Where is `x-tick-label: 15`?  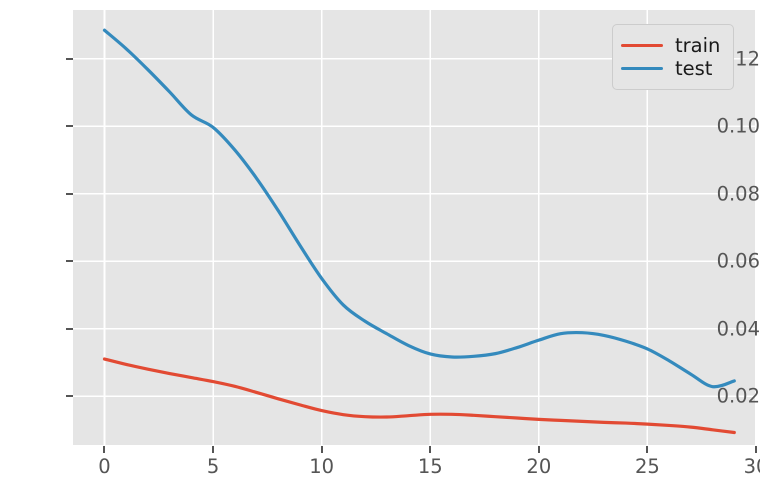
x-tick-label: 15 is located at coordinates (430, 466).